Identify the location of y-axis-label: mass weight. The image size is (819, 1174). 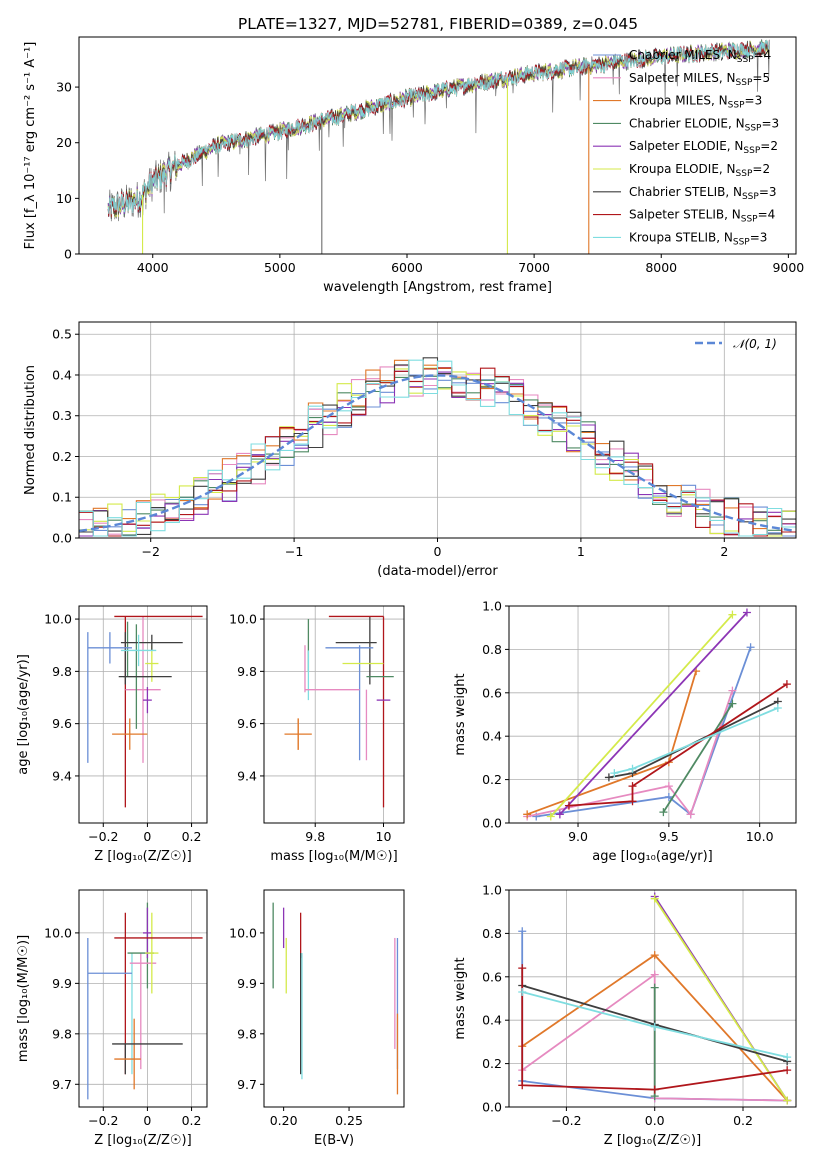
(460, 998).